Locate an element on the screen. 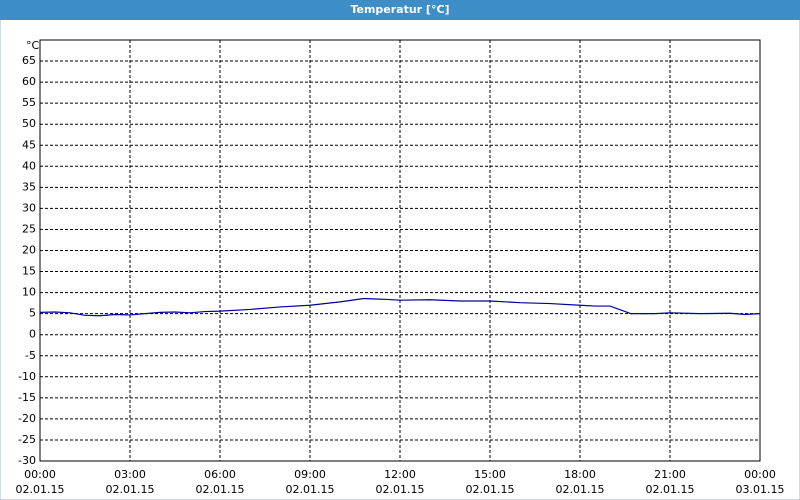 The image size is (800, 500). y-tick-label: 40 is located at coordinates (29, 165).